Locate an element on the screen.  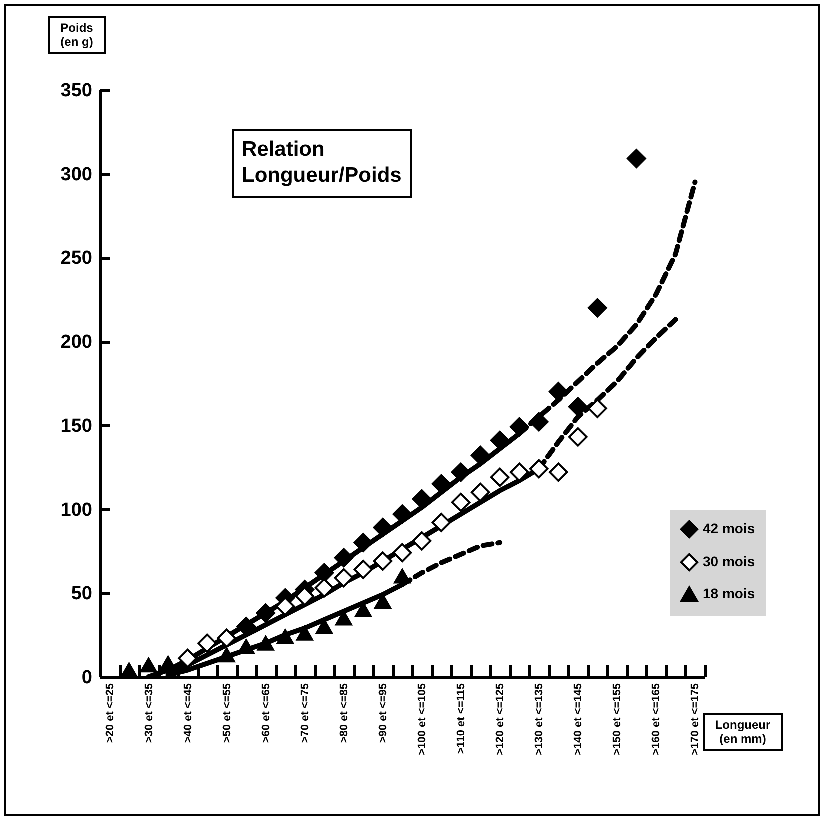
x-tick-label: >160 et <=165 is located at coordinates (656, 720).